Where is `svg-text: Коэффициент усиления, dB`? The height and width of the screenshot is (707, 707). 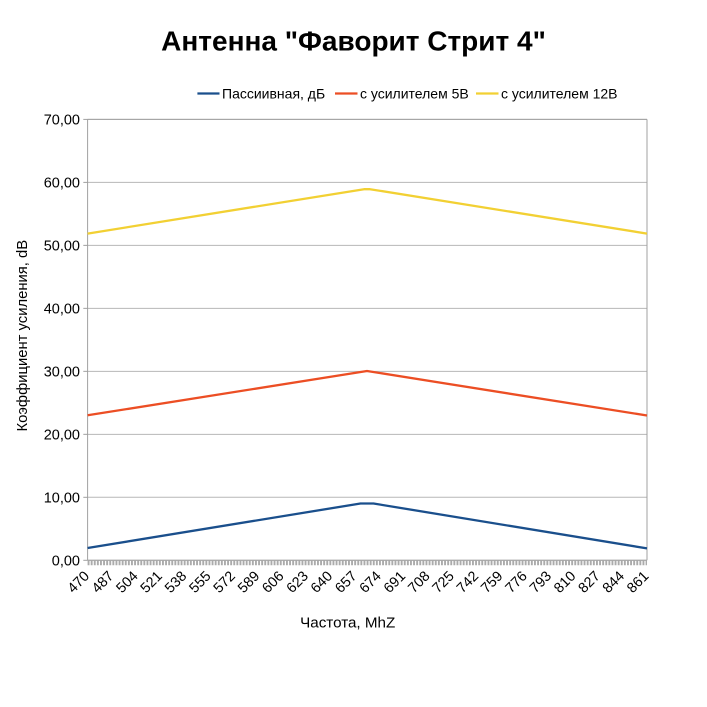 svg-text: Коэффициент усиления, dB is located at coordinates (23, 336).